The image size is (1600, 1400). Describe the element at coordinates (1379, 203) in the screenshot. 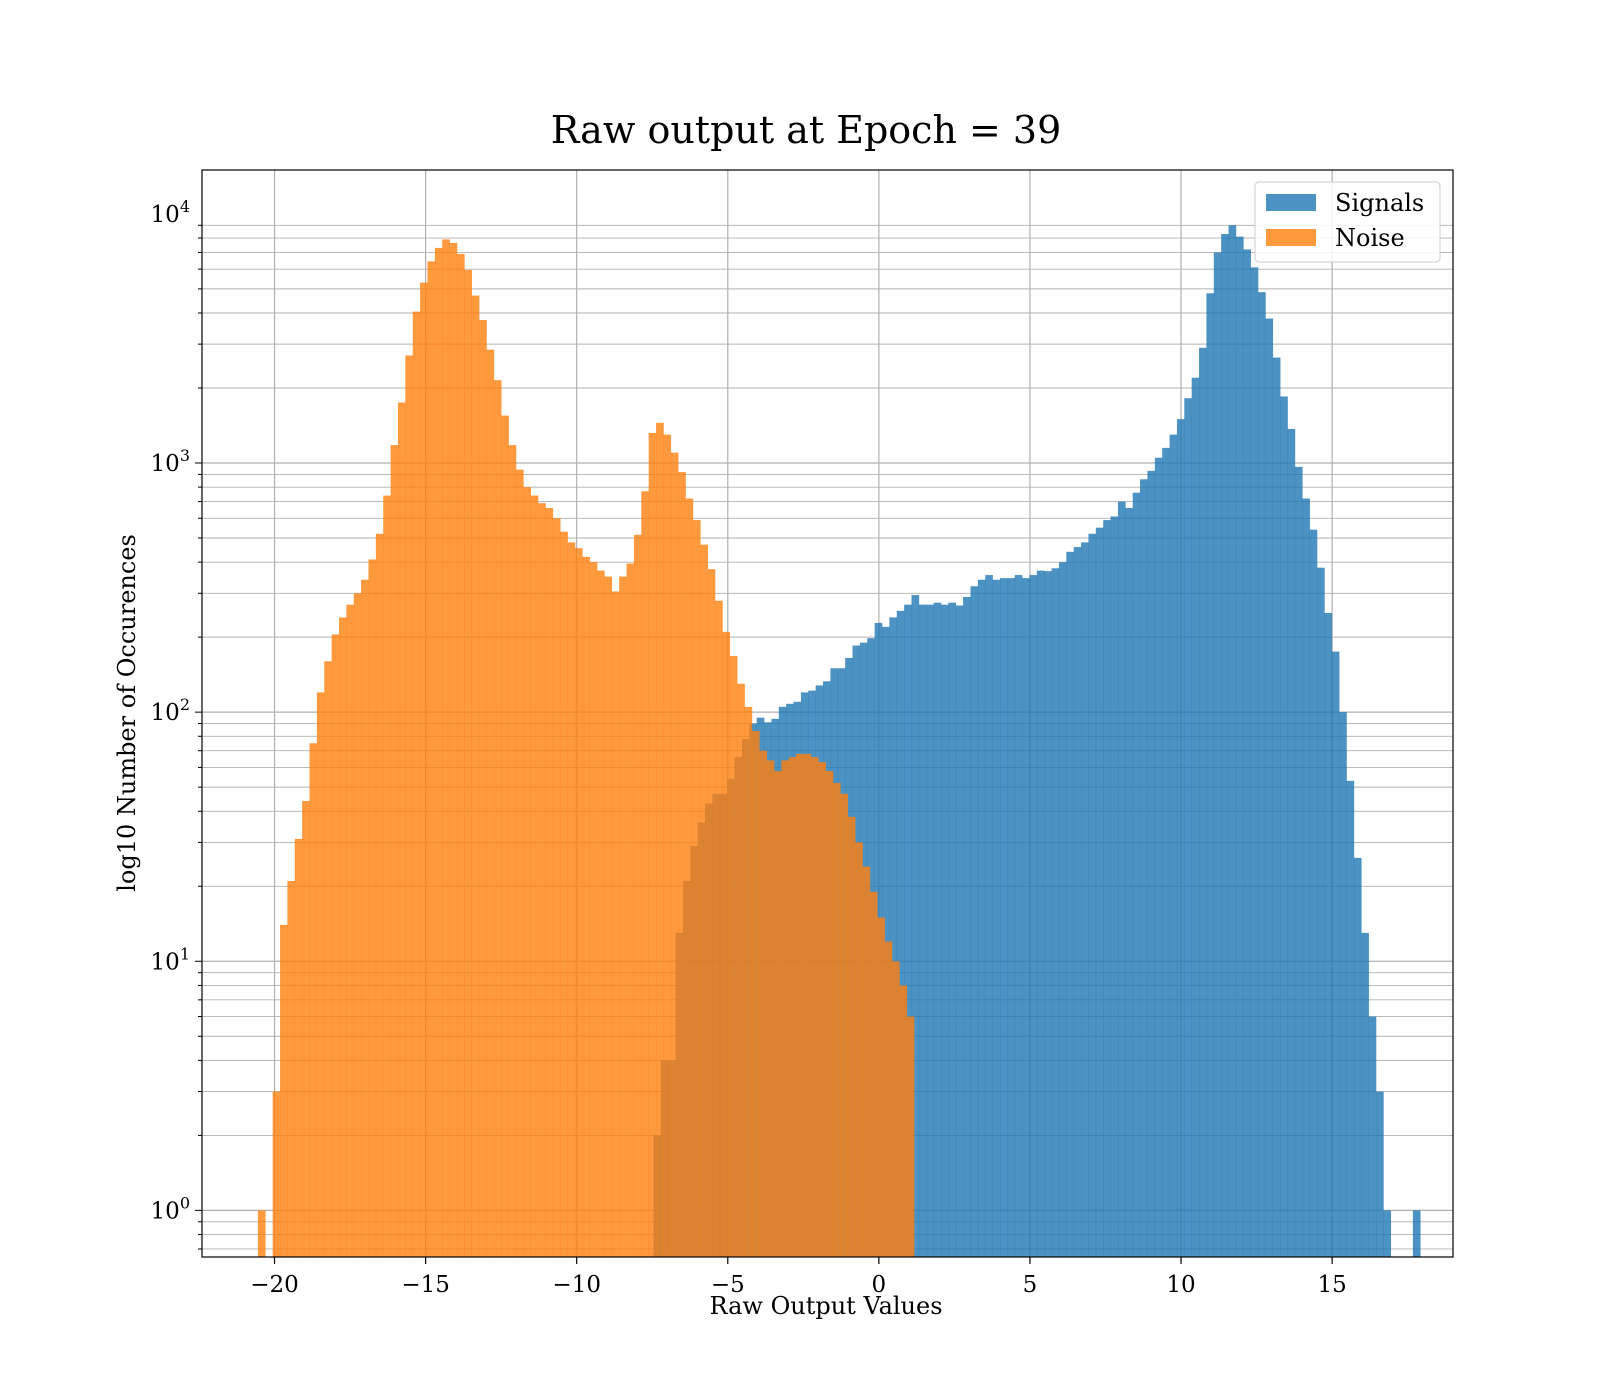

I see `legend-label-signals: Signals` at that location.